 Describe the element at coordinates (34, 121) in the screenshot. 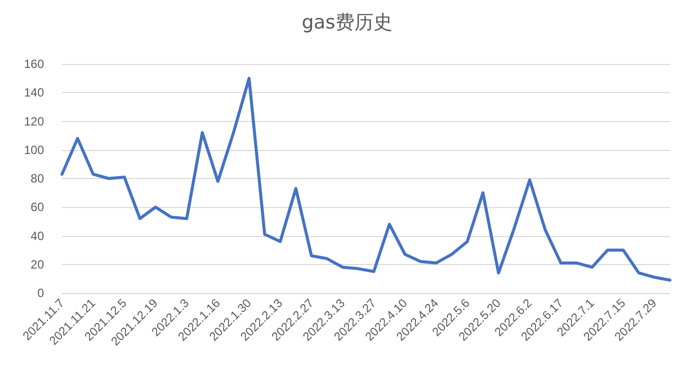

I see `y-tick-label: 120` at that location.